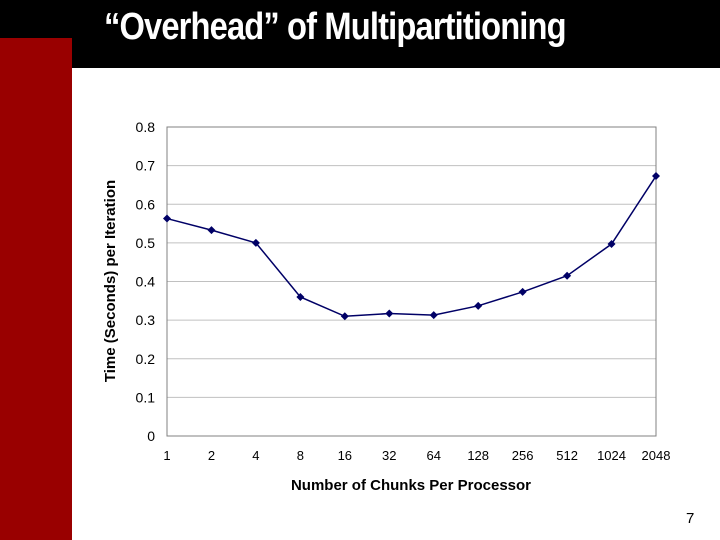 This screenshot has height=540, width=720. I want to click on x-tick-label: 8, so click(300, 455).